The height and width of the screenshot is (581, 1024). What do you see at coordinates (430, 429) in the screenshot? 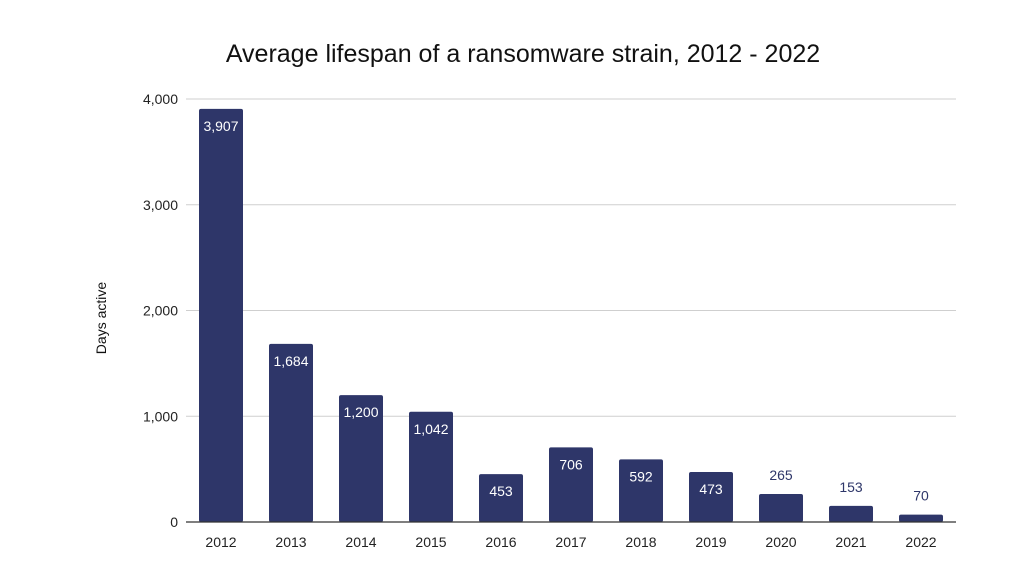
I see `data-label: 1,042` at bounding box center [430, 429].